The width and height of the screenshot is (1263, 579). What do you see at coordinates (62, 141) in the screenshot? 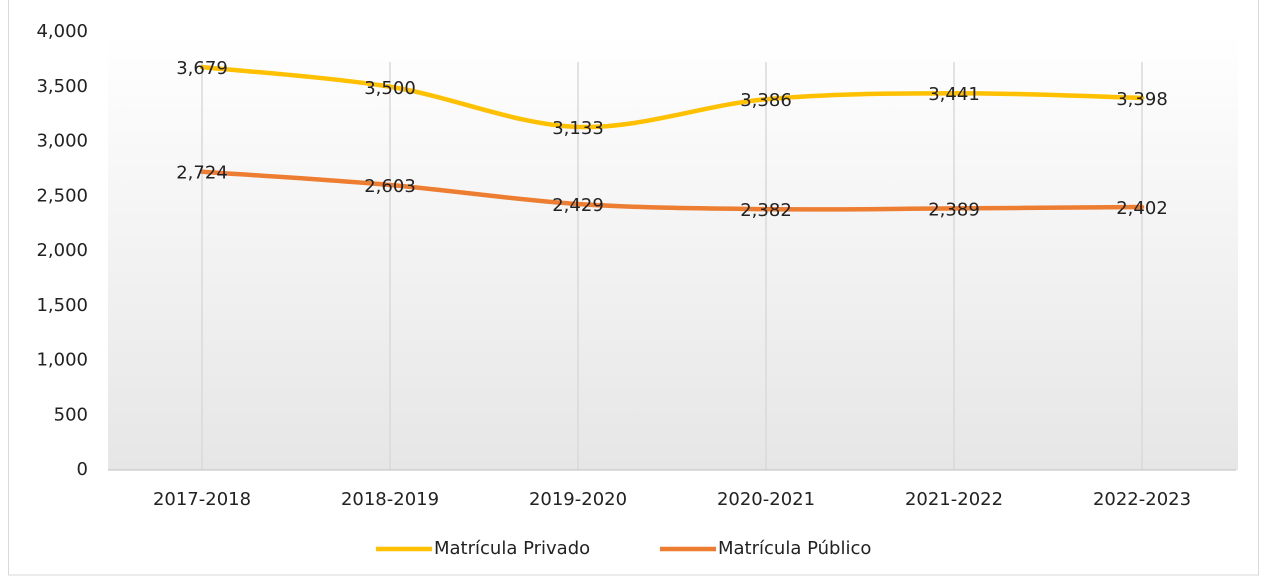
I see `y-tick-label: 3,000` at bounding box center [62, 141].